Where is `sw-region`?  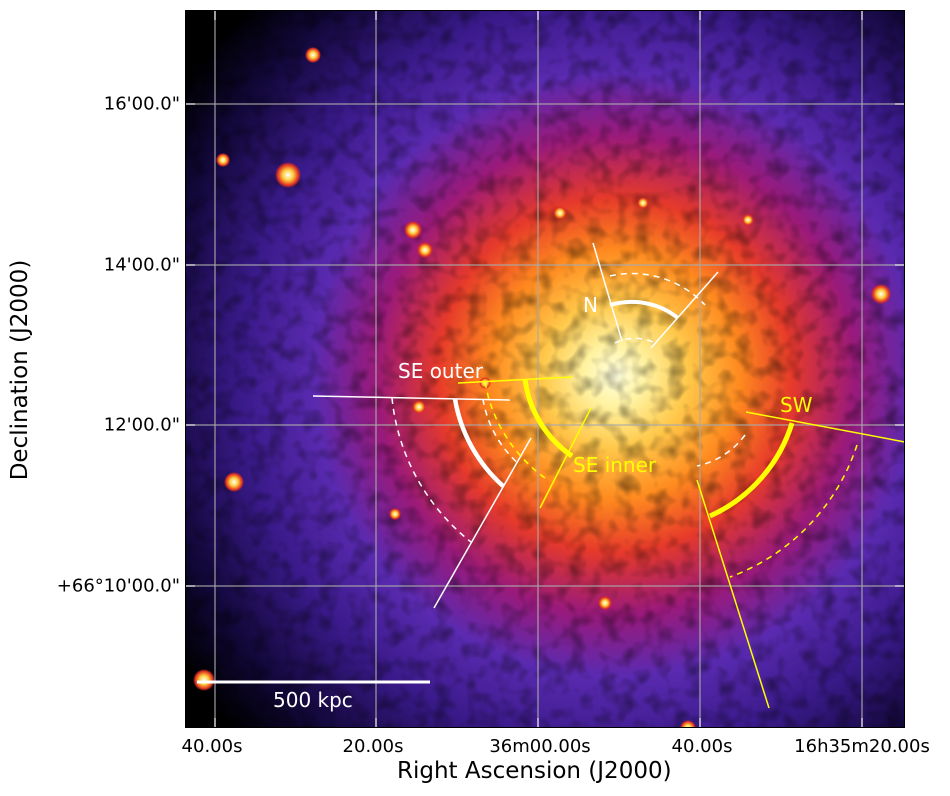 sw-region is located at coordinates (800, 560).